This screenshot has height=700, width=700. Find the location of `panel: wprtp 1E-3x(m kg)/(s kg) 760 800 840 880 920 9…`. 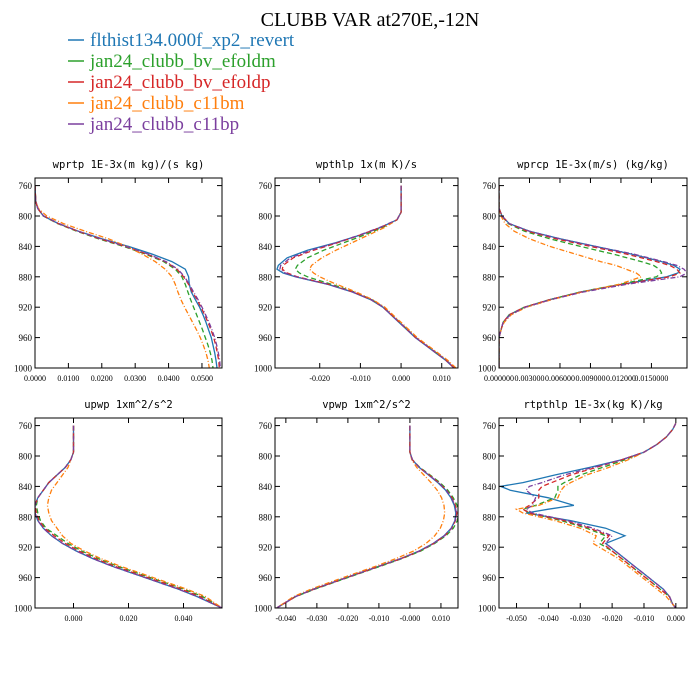

panel: wprtp 1E-3x(m kg)/(s kg) 760 800 840 880 920 9… is located at coordinates (118, 271).